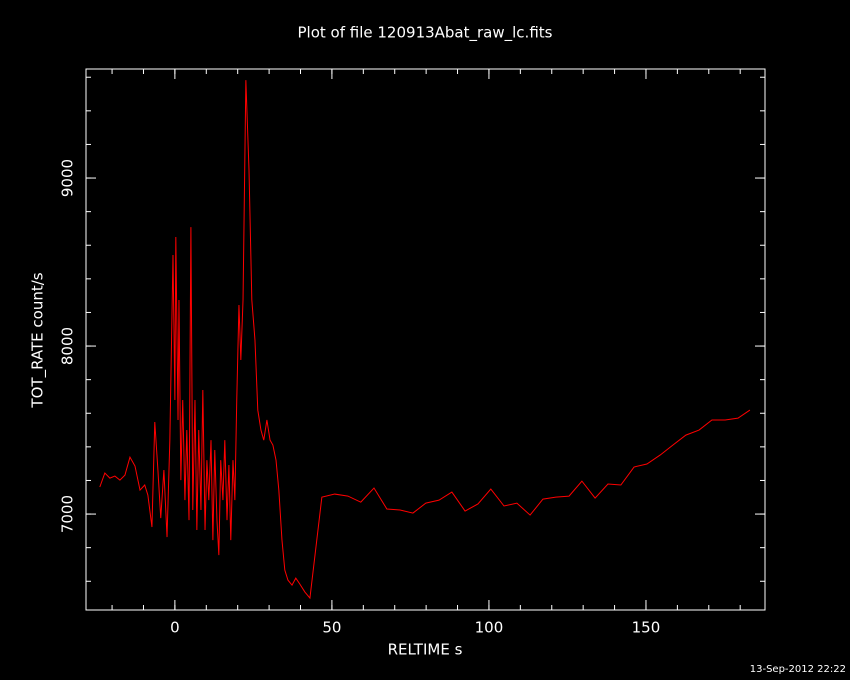  Describe the element at coordinates (798, 669) in the screenshot. I see `footer-timestamp: 13-Sep-2012 22:22` at that location.